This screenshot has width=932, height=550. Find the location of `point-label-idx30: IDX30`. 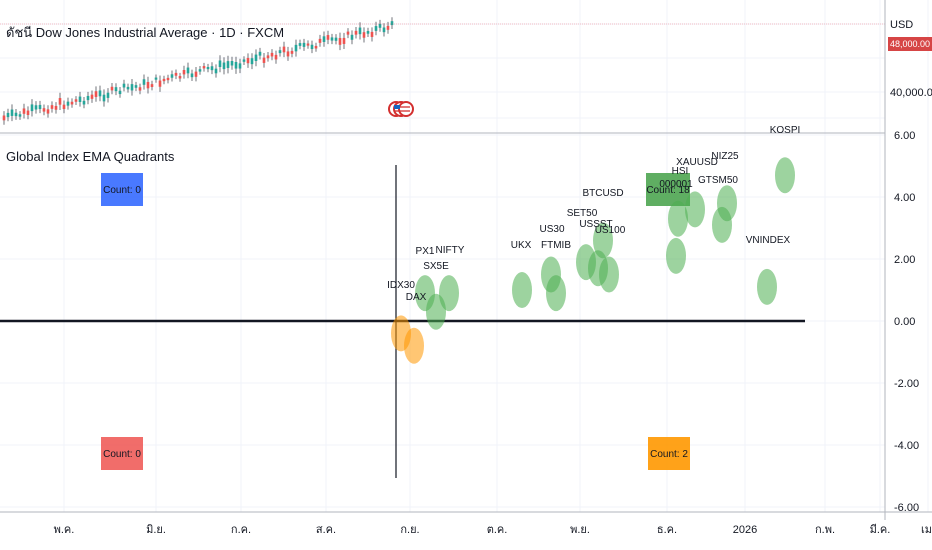

point-label-idx30: IDX30 is located at coordinates (401, 285).